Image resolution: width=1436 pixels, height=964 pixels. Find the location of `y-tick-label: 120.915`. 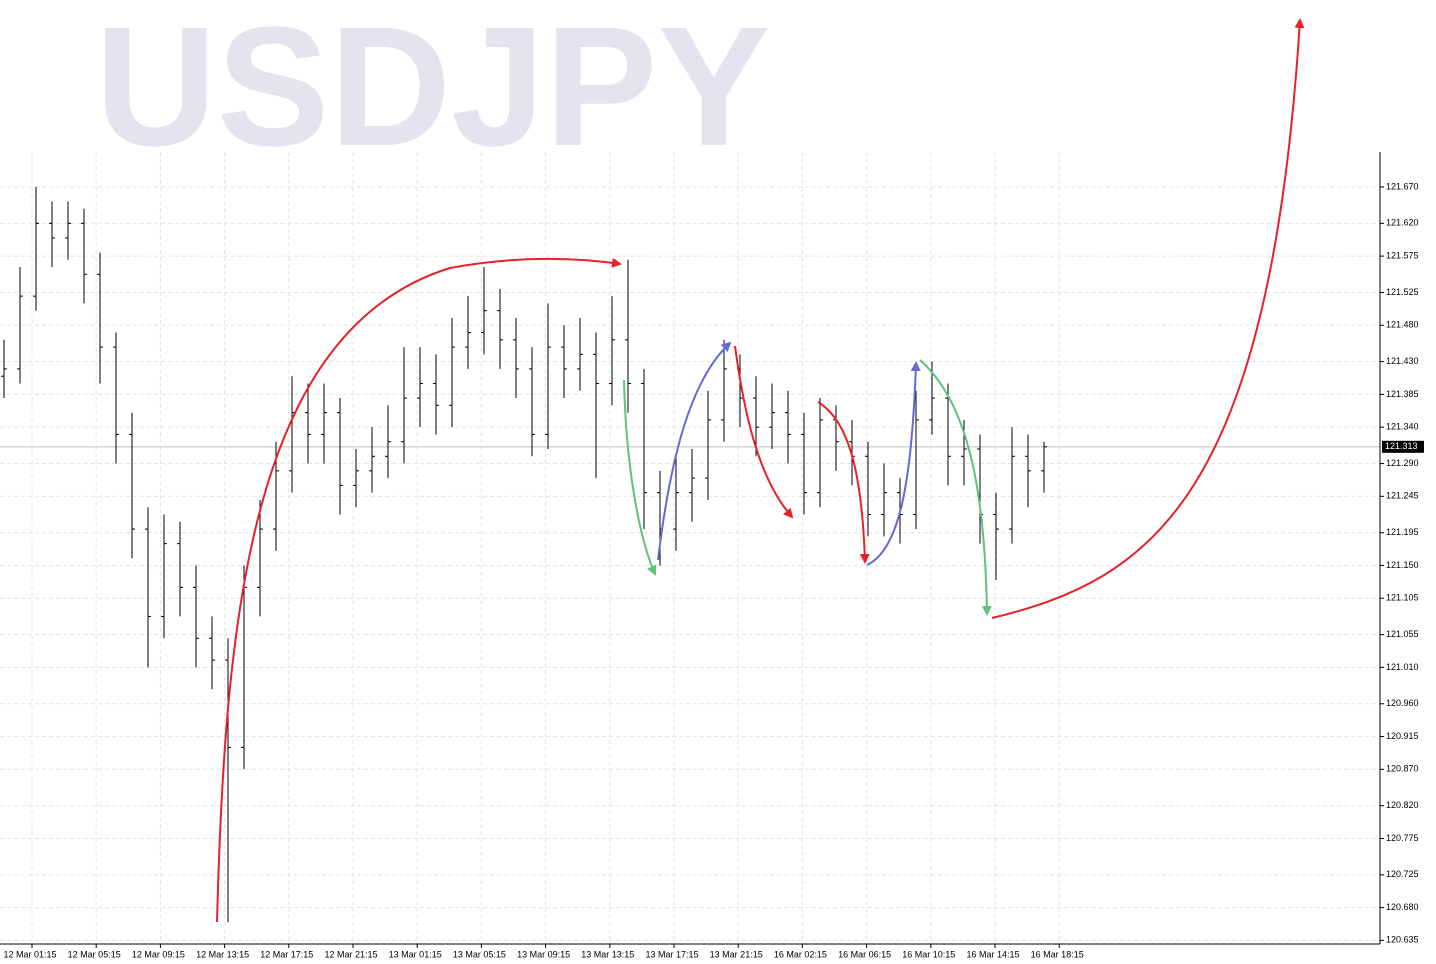

y-tick-label: 120.915 is located at coordinates (1402, 736).